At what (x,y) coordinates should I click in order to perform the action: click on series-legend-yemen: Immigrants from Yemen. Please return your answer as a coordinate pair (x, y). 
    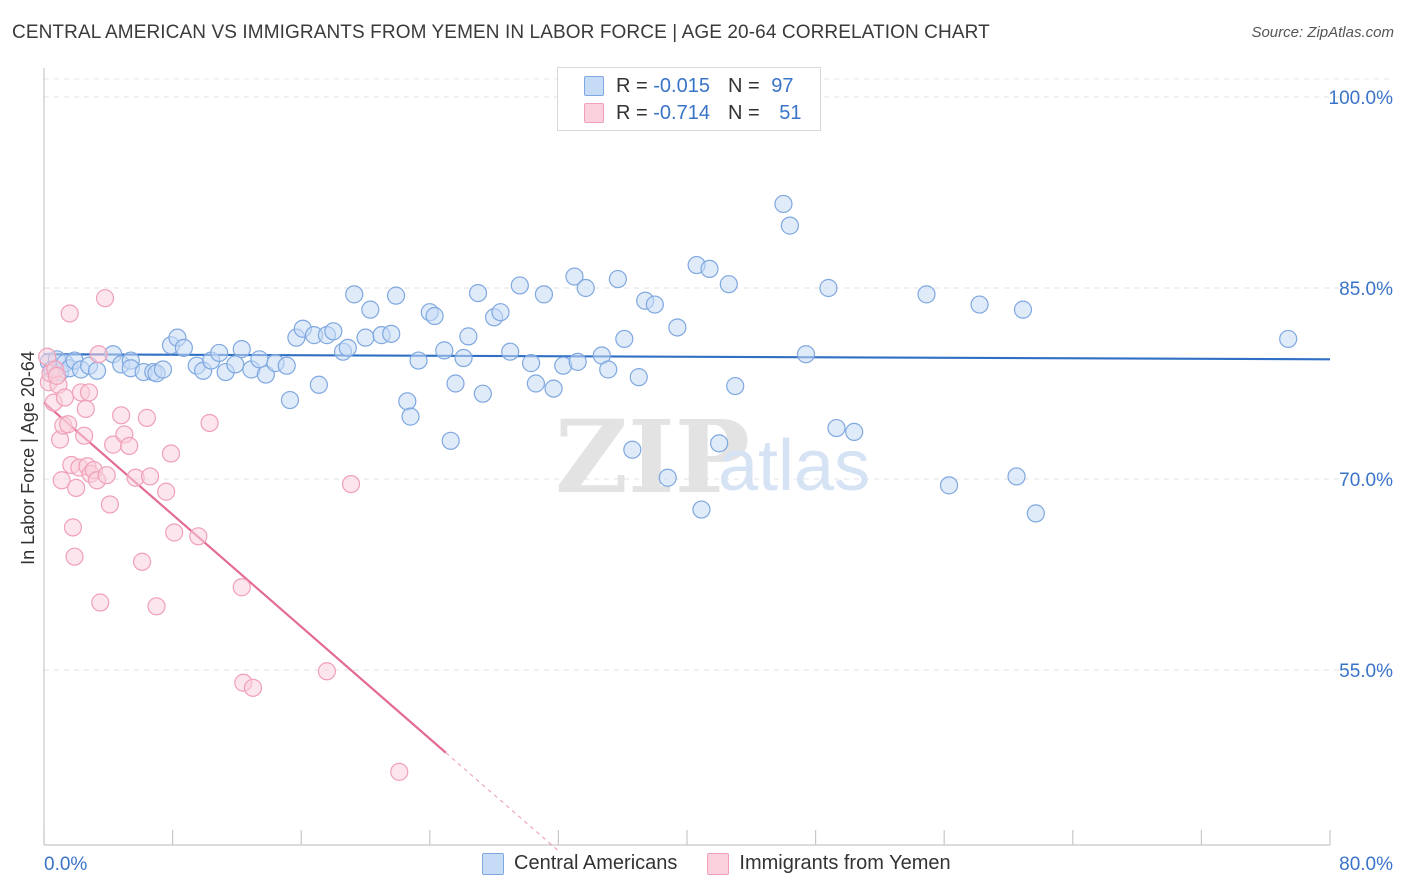
    Looking at the image, I should click on (829, 863).